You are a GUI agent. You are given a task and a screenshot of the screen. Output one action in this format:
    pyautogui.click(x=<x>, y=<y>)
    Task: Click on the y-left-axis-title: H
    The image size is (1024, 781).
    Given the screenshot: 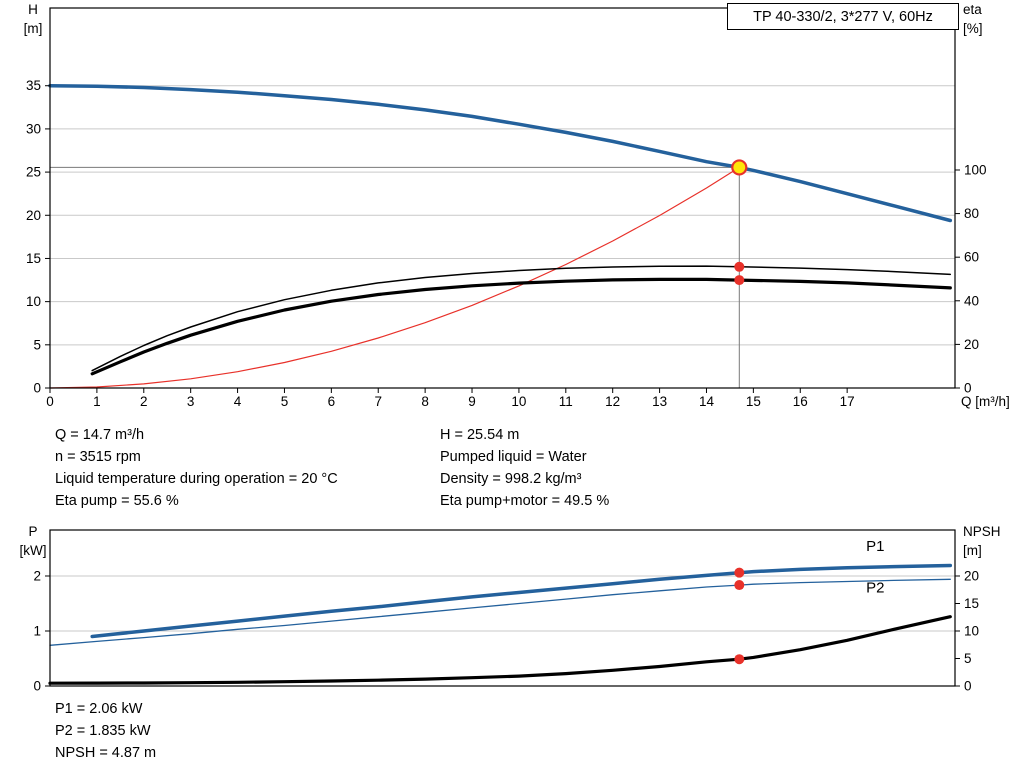 What is the action you would take?
    pyautogui.click(x=33, y=9)
    